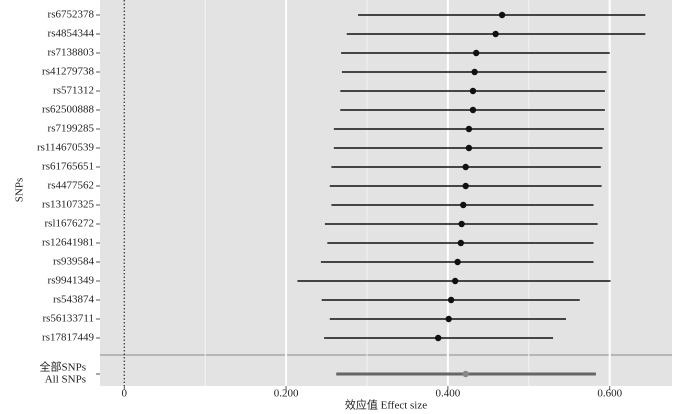  I want to click on y-tick-label: rs62500888, so click(68, 110).